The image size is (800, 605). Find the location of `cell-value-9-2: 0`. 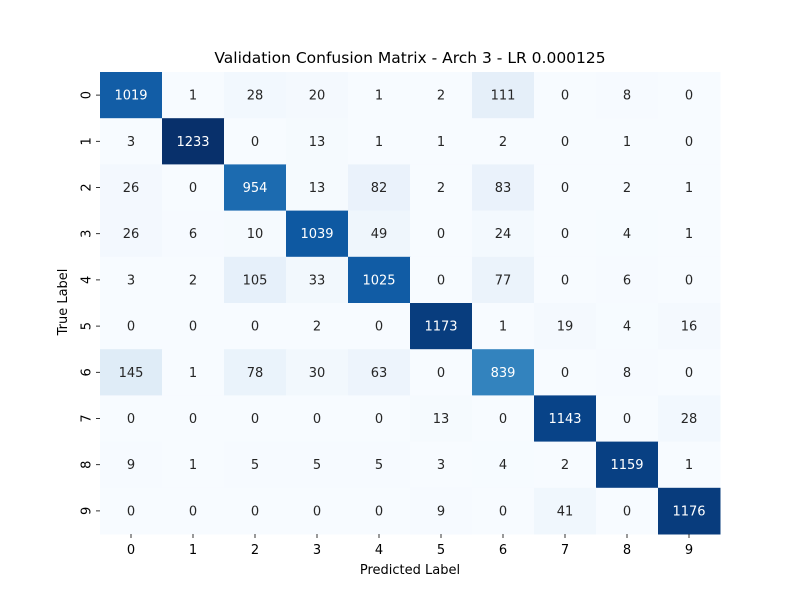

cell-value-9-2: 0 is located at coordinates (255, 511).